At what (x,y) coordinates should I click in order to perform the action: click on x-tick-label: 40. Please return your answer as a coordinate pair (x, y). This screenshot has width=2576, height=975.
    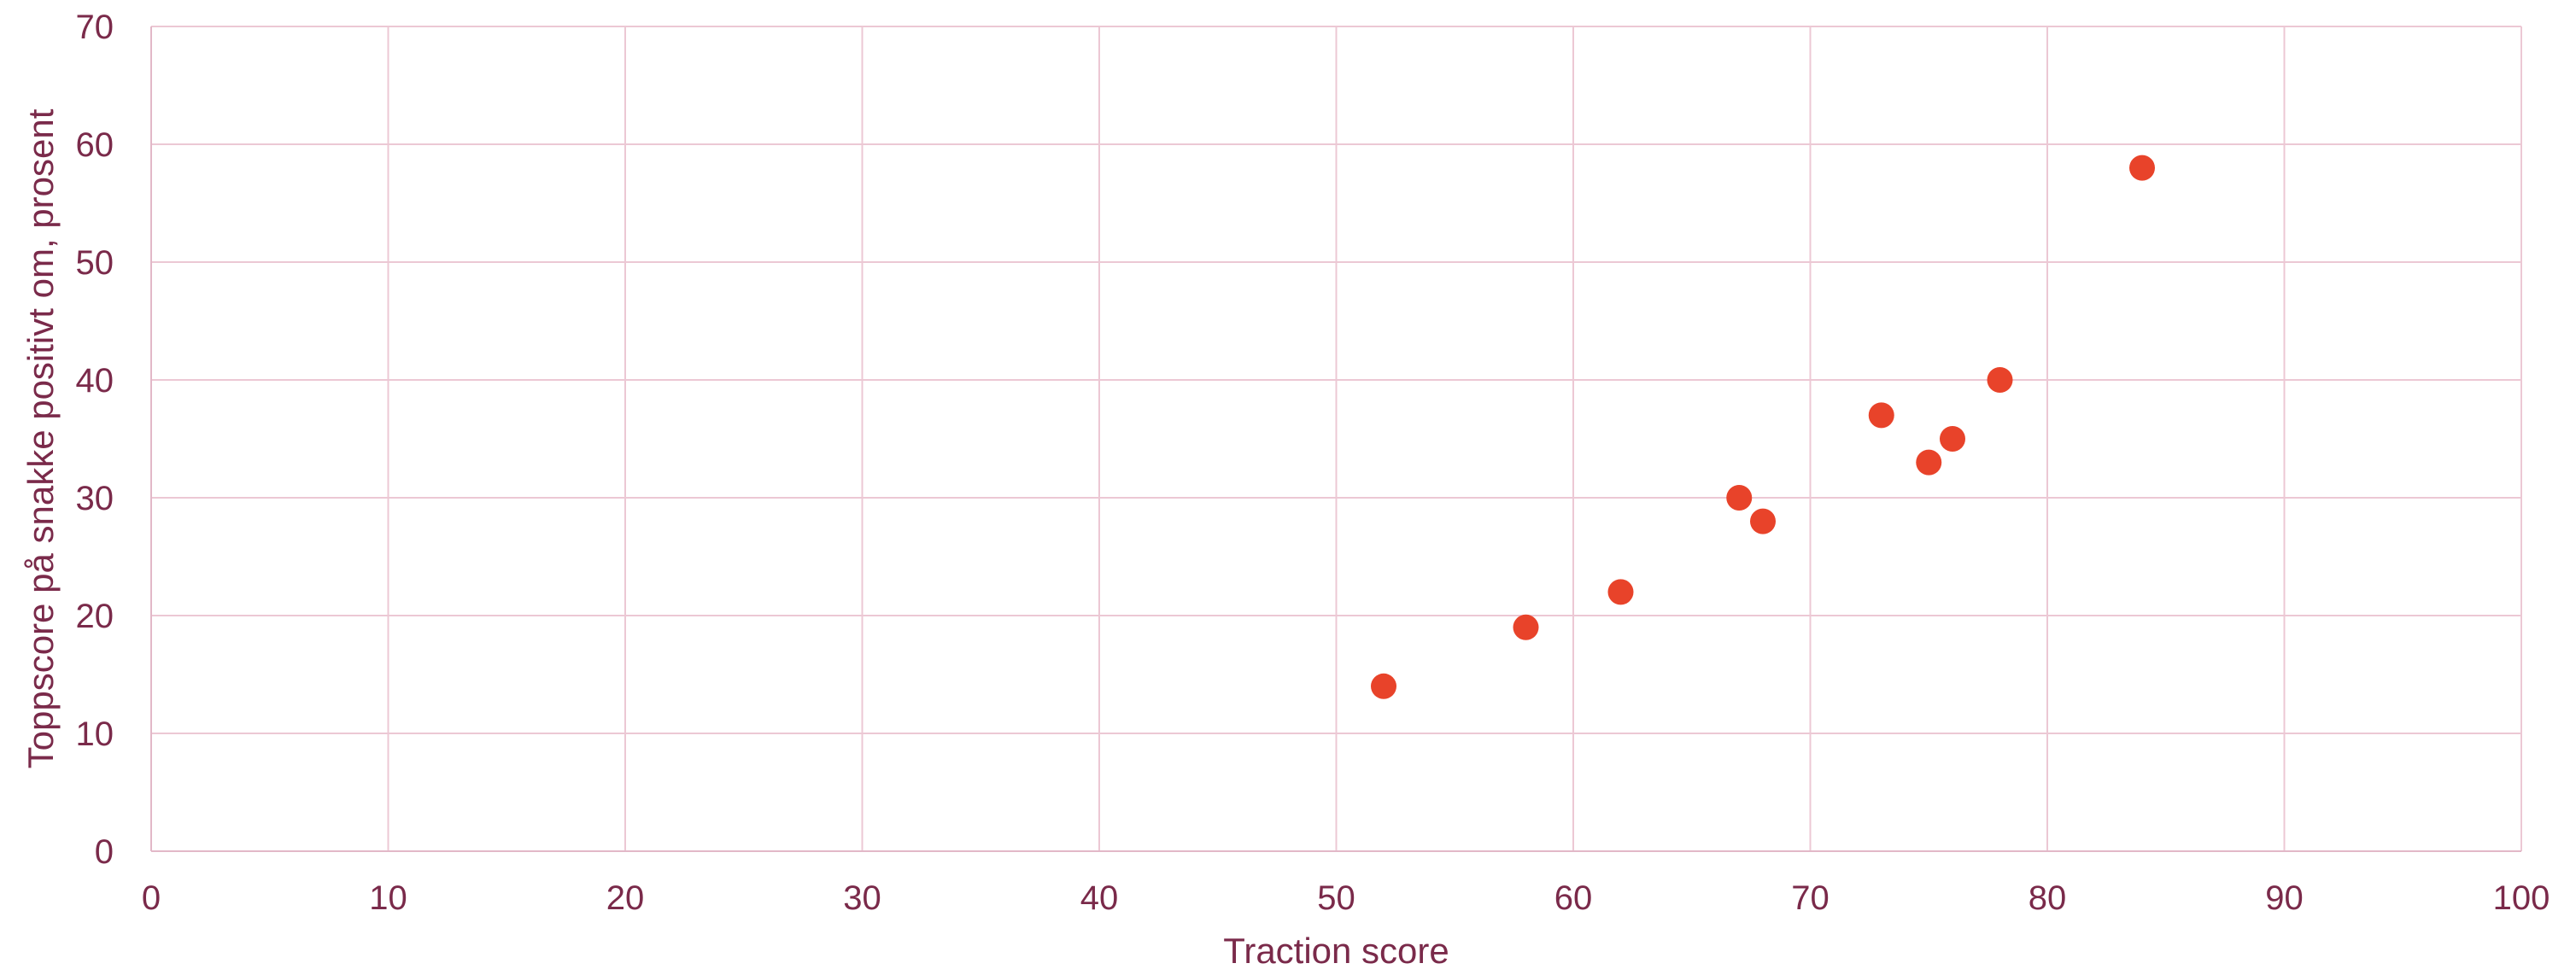
    Looking at the image, I should click on (1099, 898).